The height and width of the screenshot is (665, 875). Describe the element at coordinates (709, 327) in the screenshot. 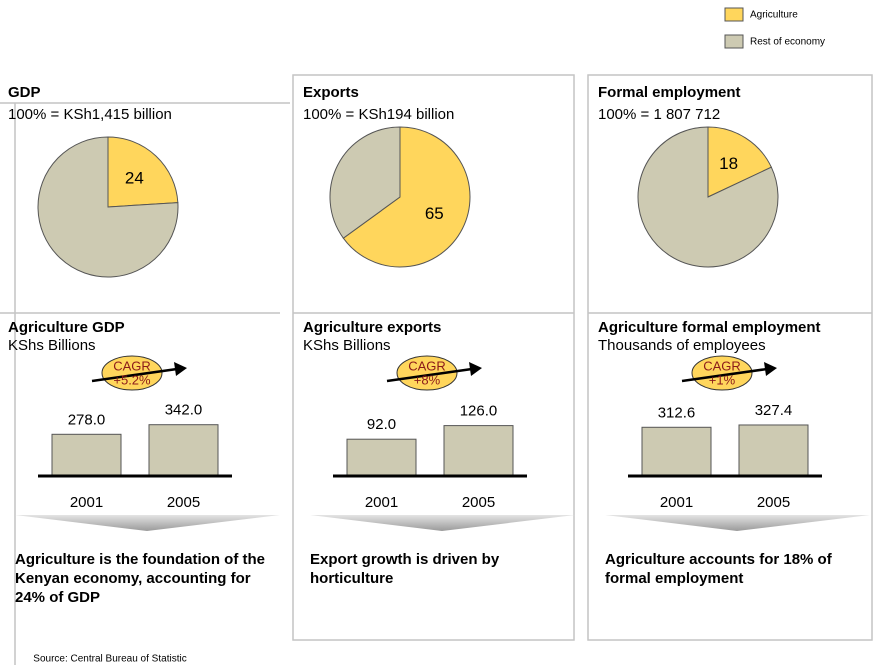

I see `bar-title: Agriculture formal employment` at that location.